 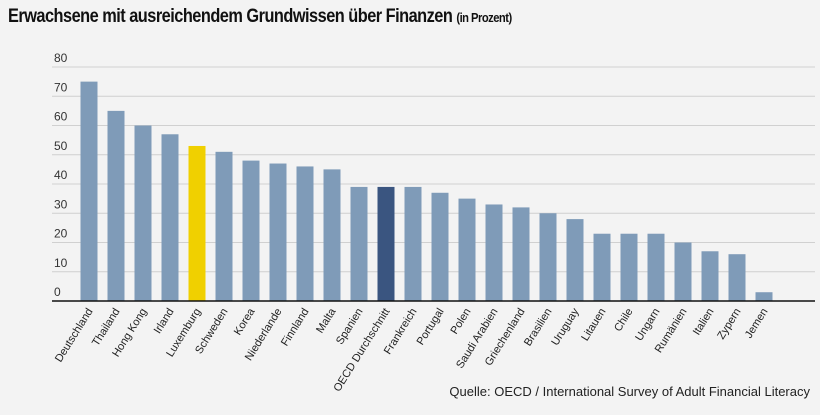 I want to click on x-tick-label: Uruguay, so click(x=565, y=327).